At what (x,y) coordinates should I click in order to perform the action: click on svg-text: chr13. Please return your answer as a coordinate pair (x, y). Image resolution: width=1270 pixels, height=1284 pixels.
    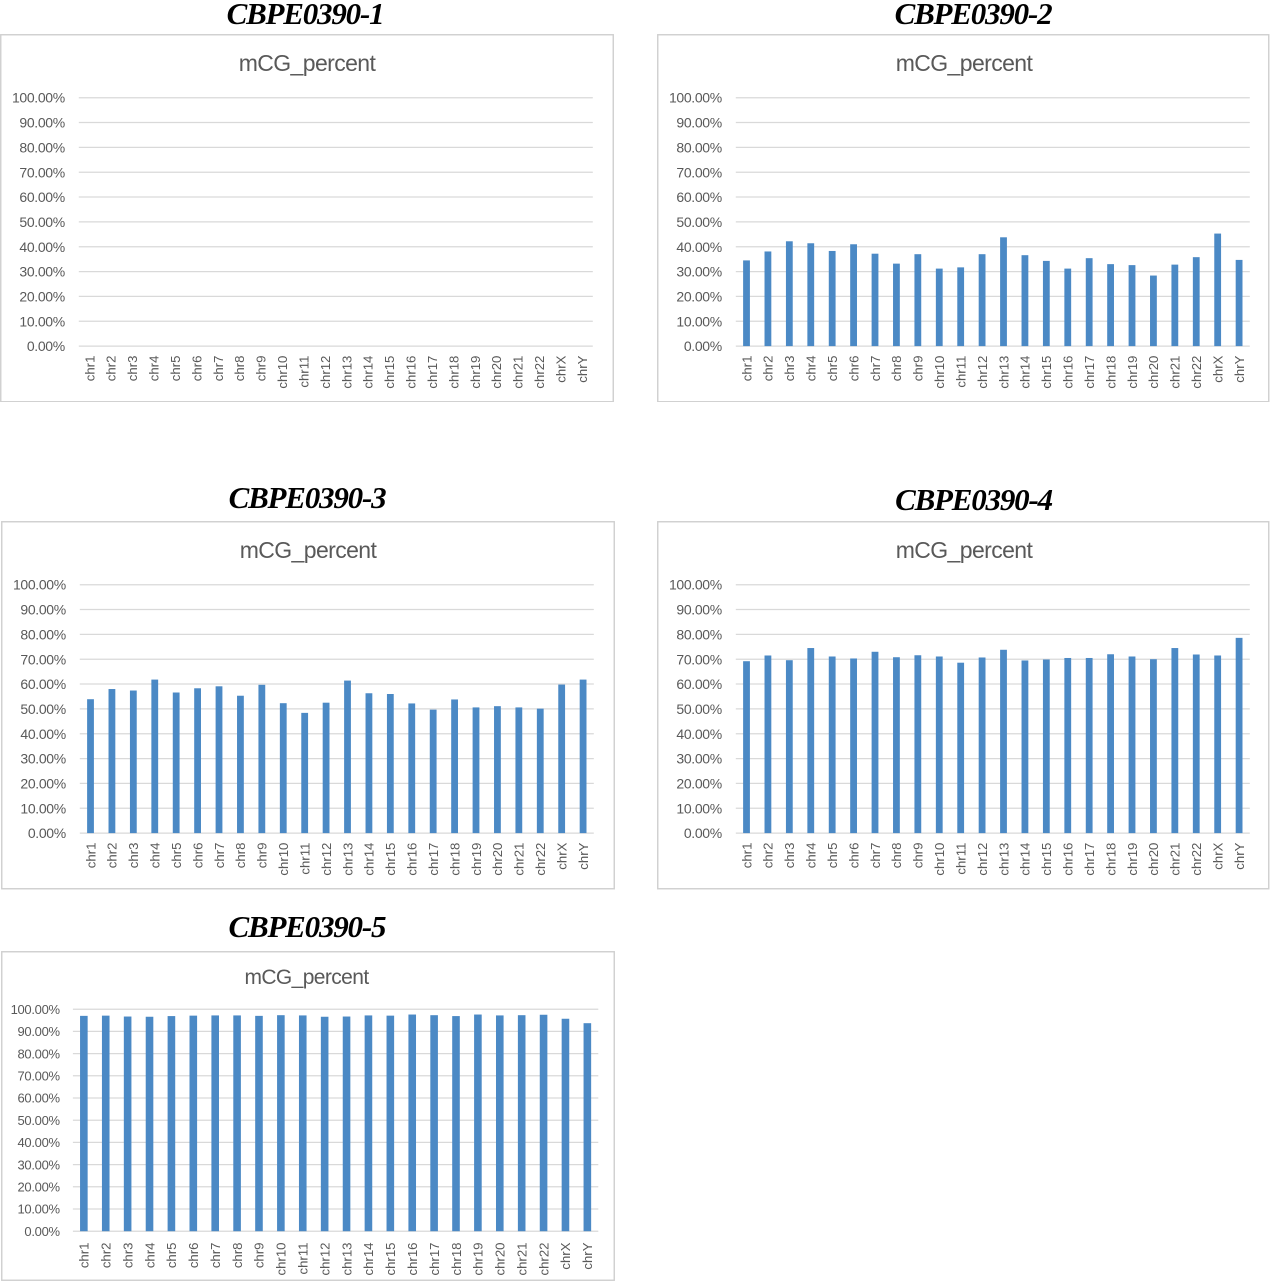
    Looking at the image, I should click on (1003, 859).